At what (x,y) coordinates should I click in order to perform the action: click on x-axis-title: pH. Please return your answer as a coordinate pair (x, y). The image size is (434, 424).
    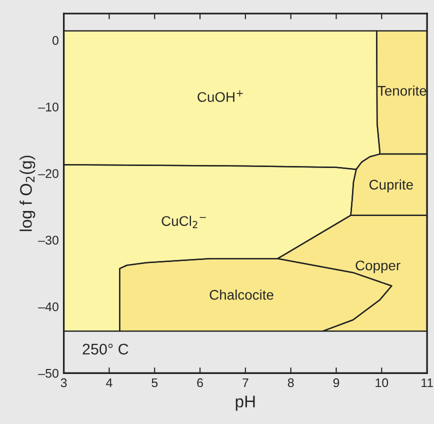
    Looking at the image, I should click on (245, 403).